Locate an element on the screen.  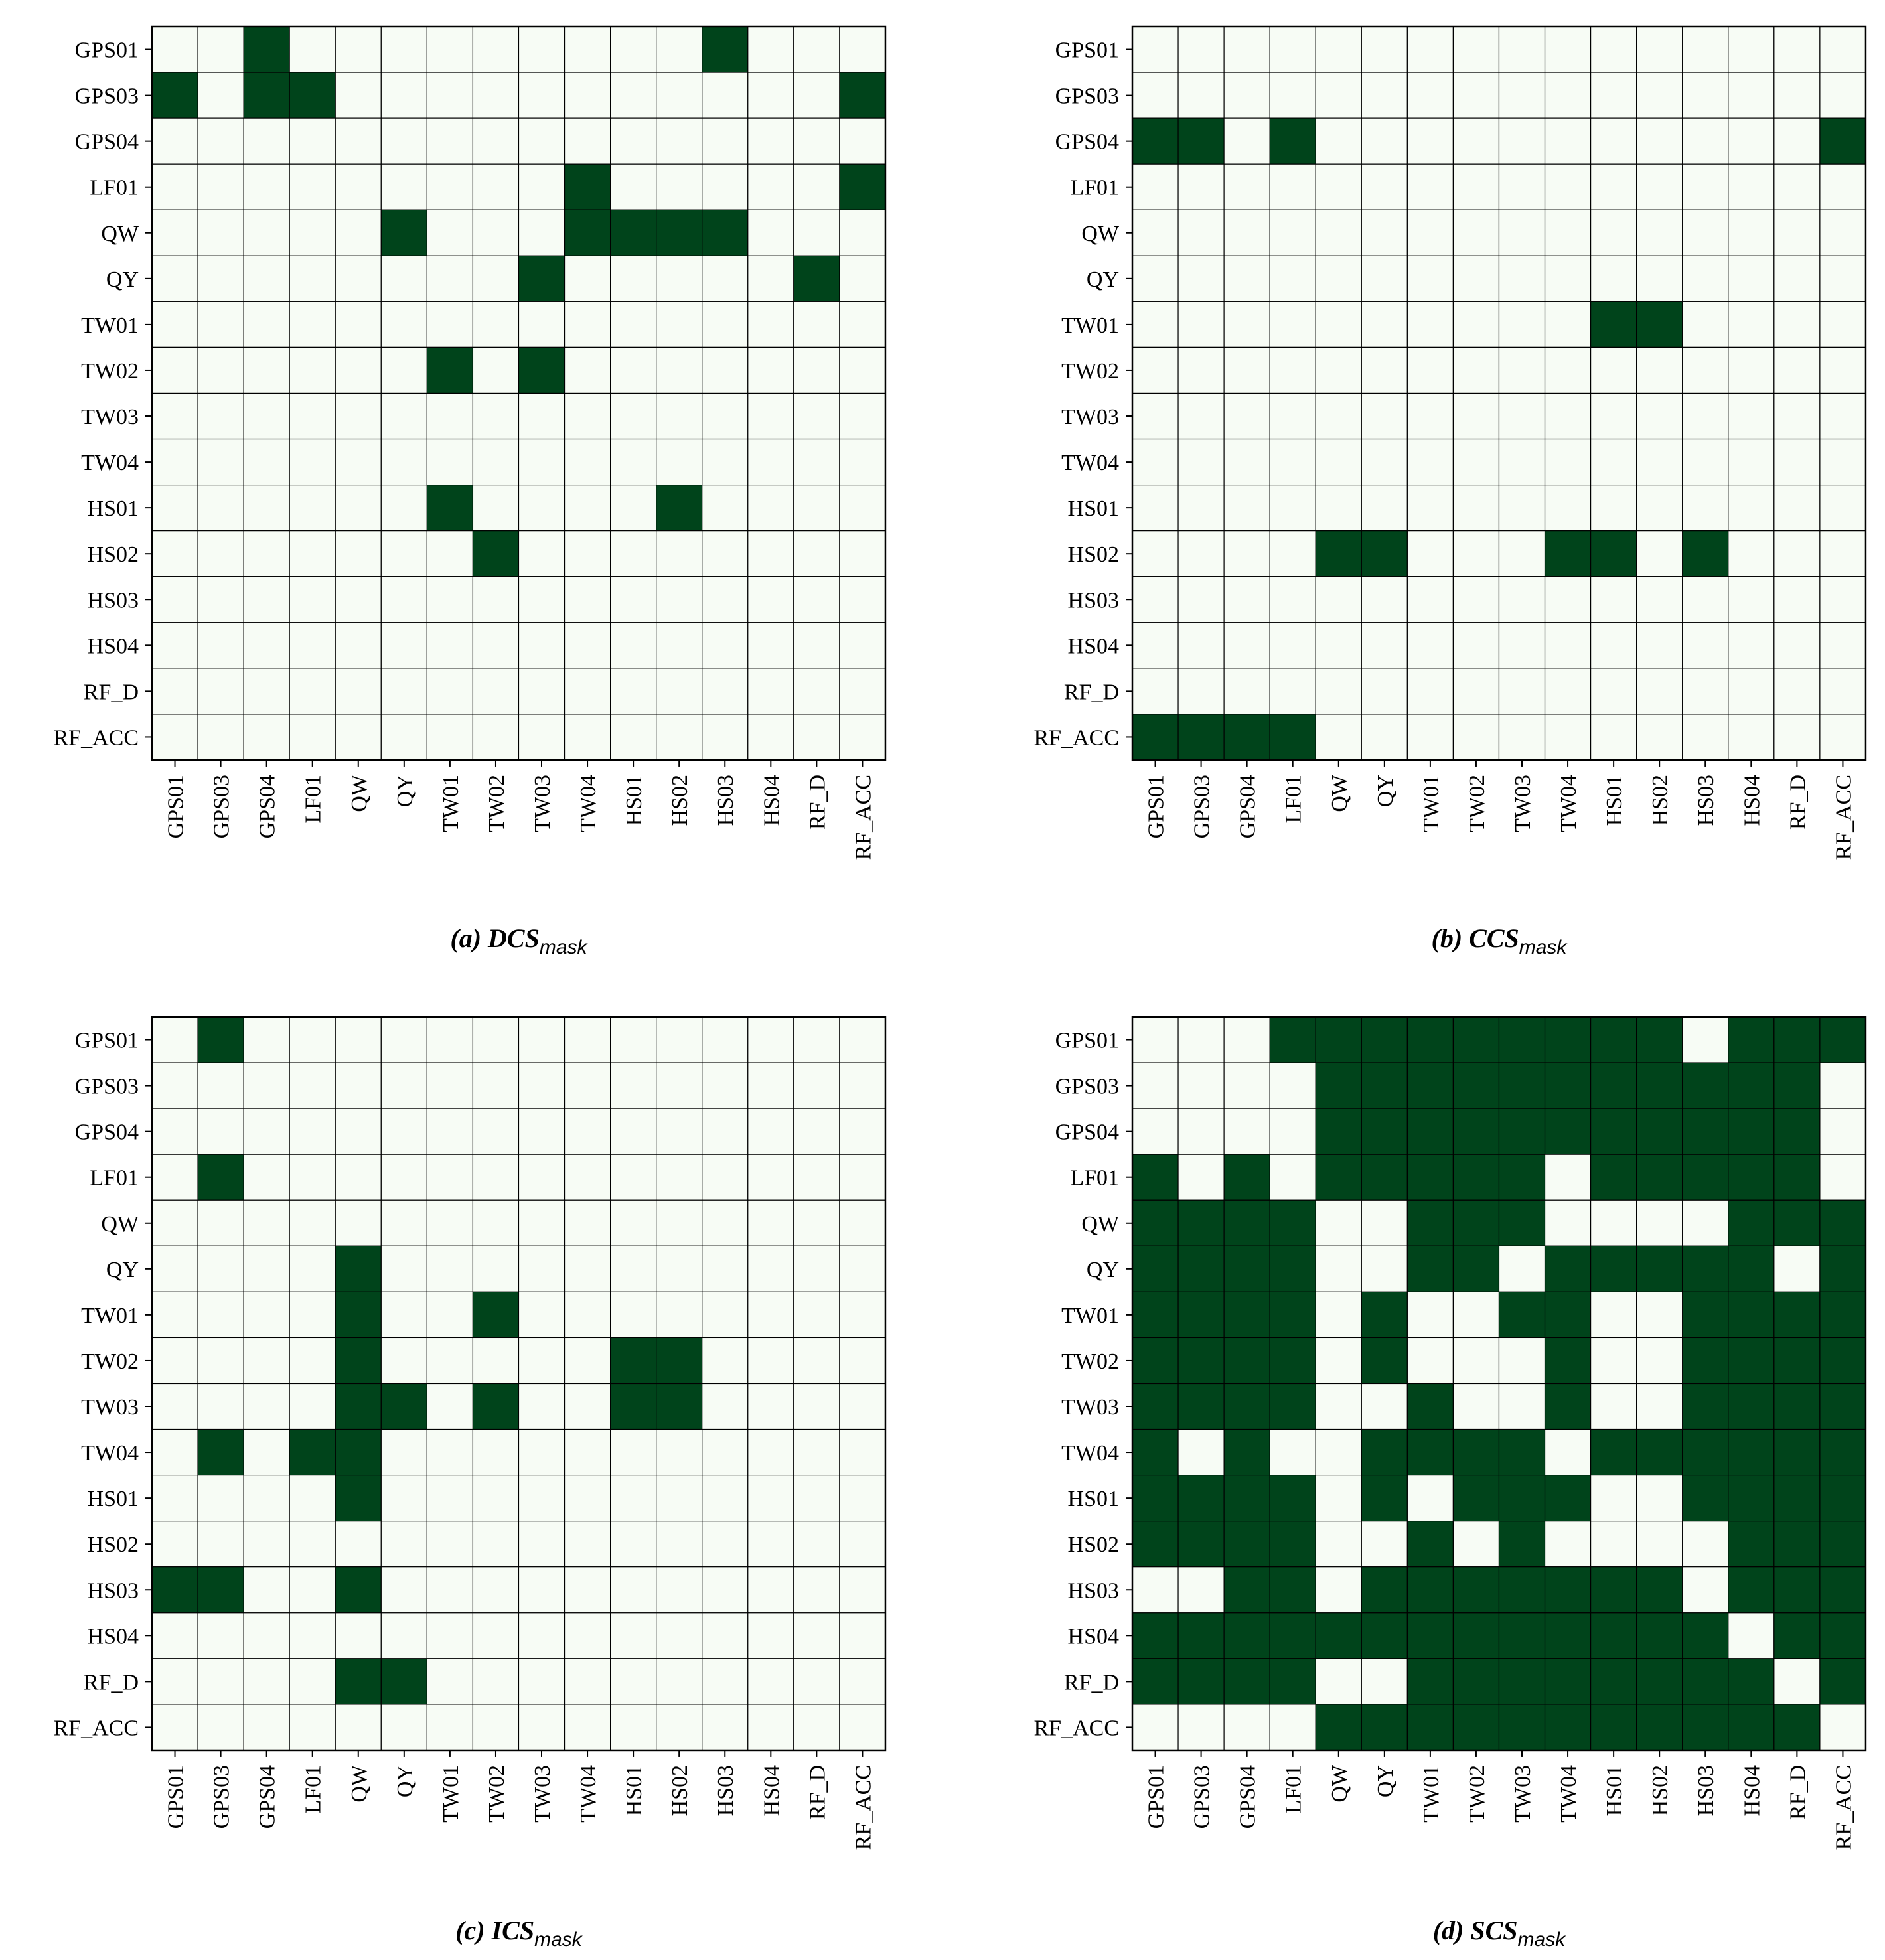
heatmap-cell-HS02-GPS01 is located at coordinates (174, 1544).